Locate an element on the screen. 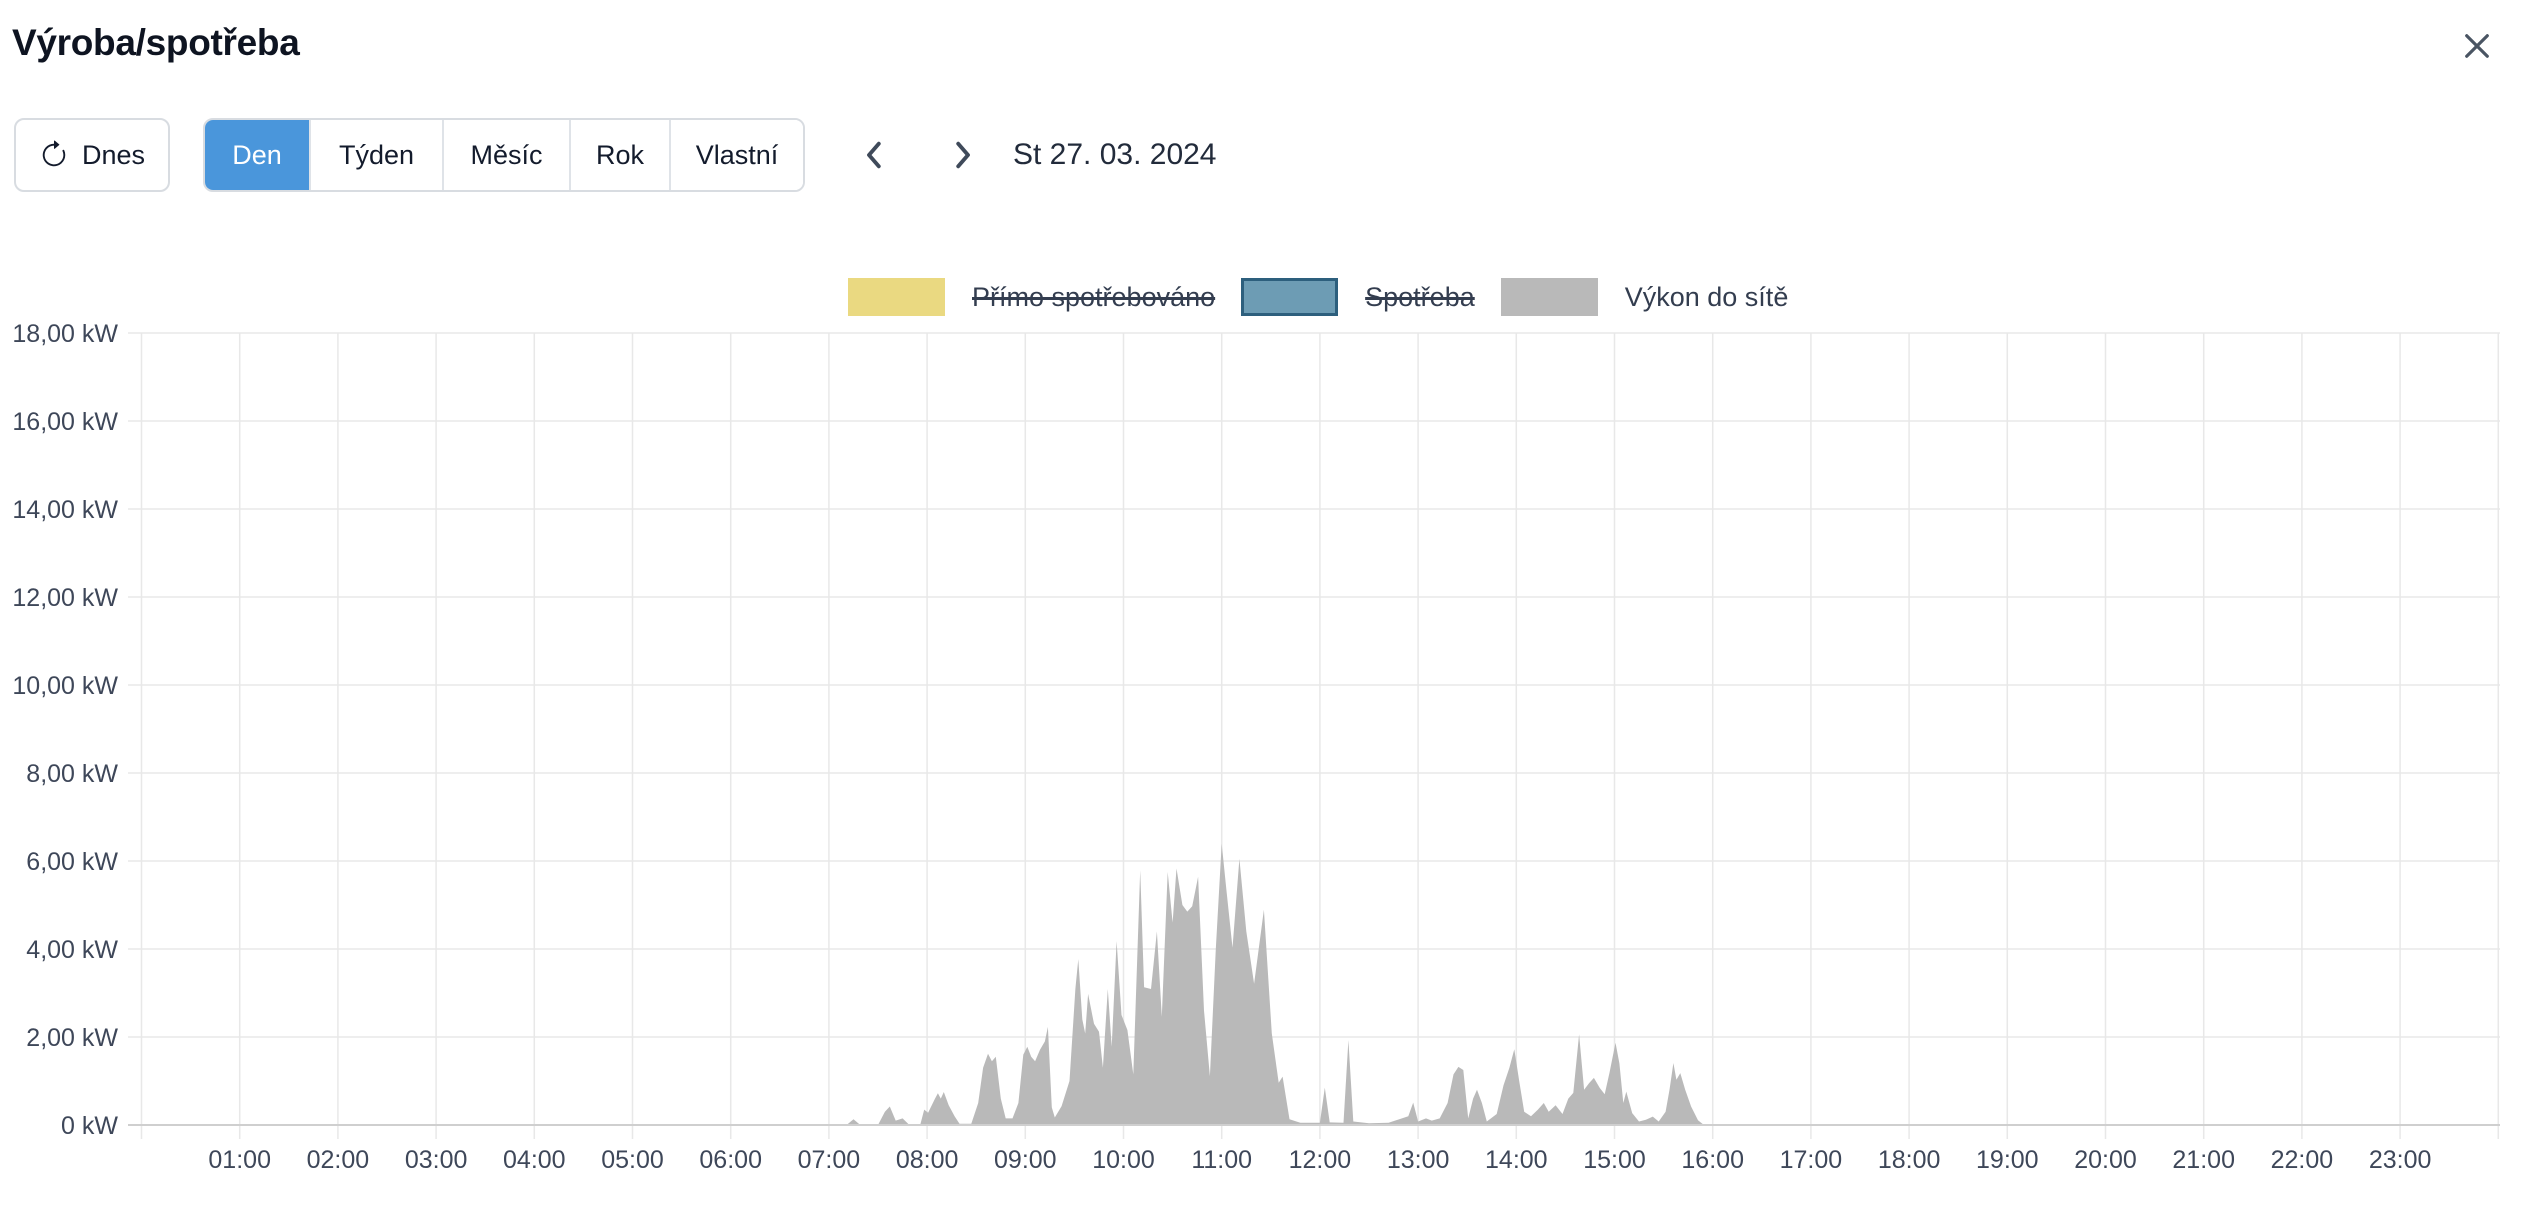 Image resolution: width=2528 pixels, height=1226 pixels. svg-text: 08:00 is located at coordinates (927, 1160).